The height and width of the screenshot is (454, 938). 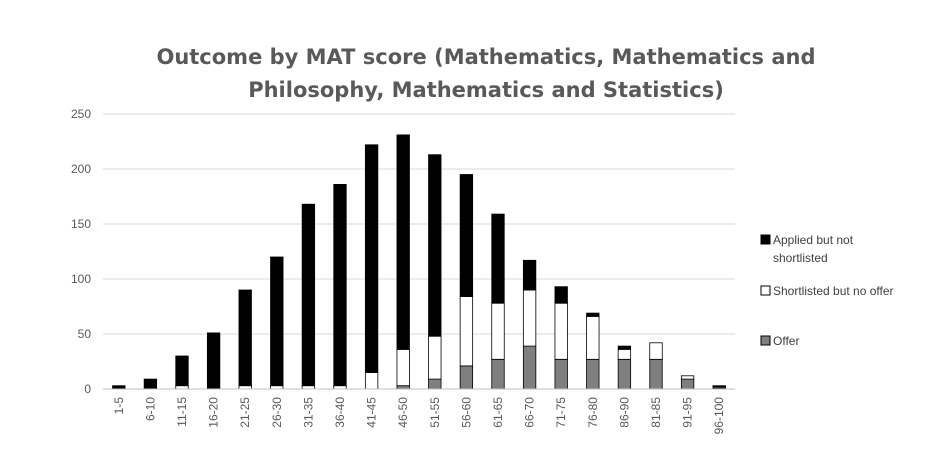 I want to click on x-tick-label: 36-40, so click(x=340, y=412).